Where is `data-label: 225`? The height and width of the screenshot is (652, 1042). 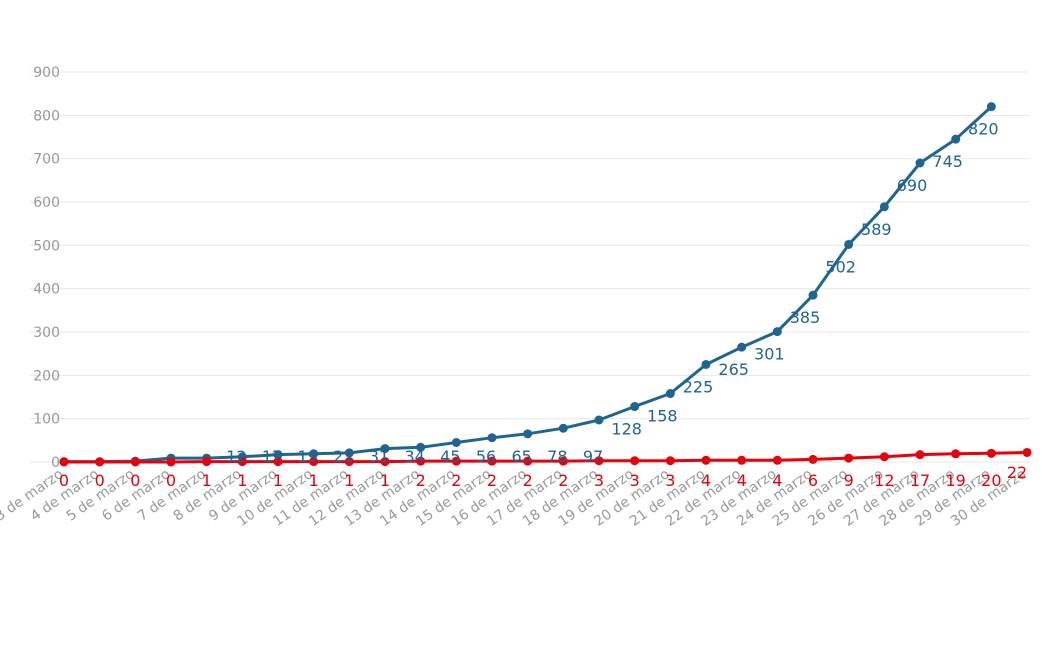 data-label: 225 is located at coordinates (698, 387).